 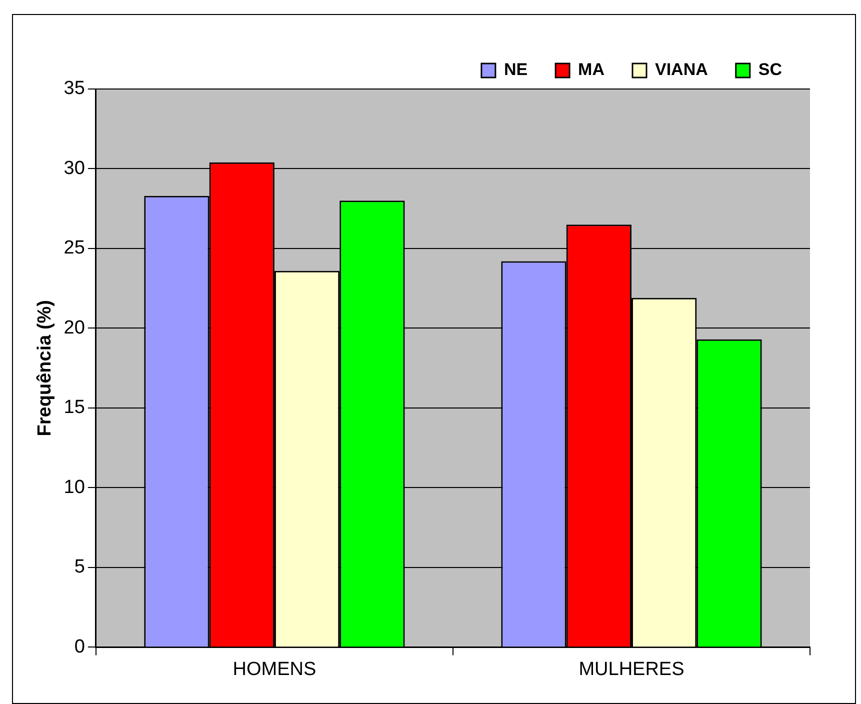 I want to click on legend-label: SC, so click(x=770, y=70).